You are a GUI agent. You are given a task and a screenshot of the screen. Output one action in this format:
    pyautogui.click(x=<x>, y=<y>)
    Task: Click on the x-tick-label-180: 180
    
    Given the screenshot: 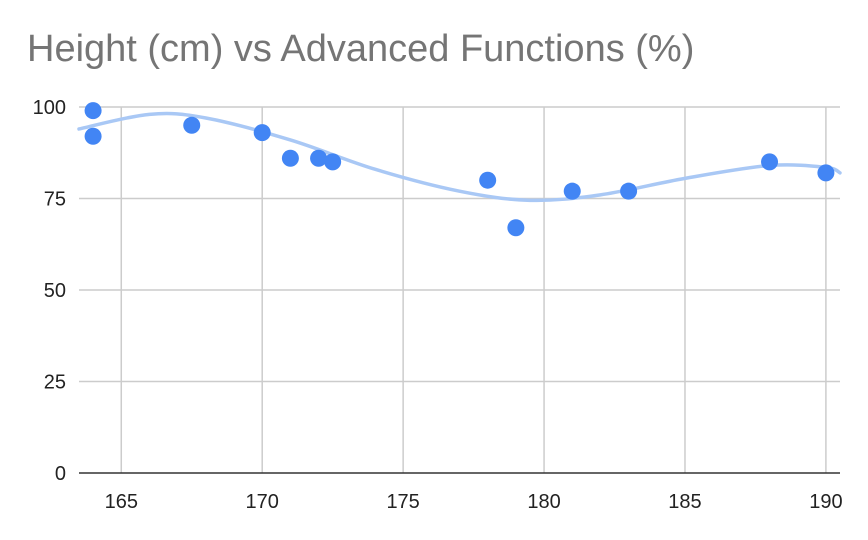 What is the action you would take?
    pyautogui.click(x=543, y=502)
    